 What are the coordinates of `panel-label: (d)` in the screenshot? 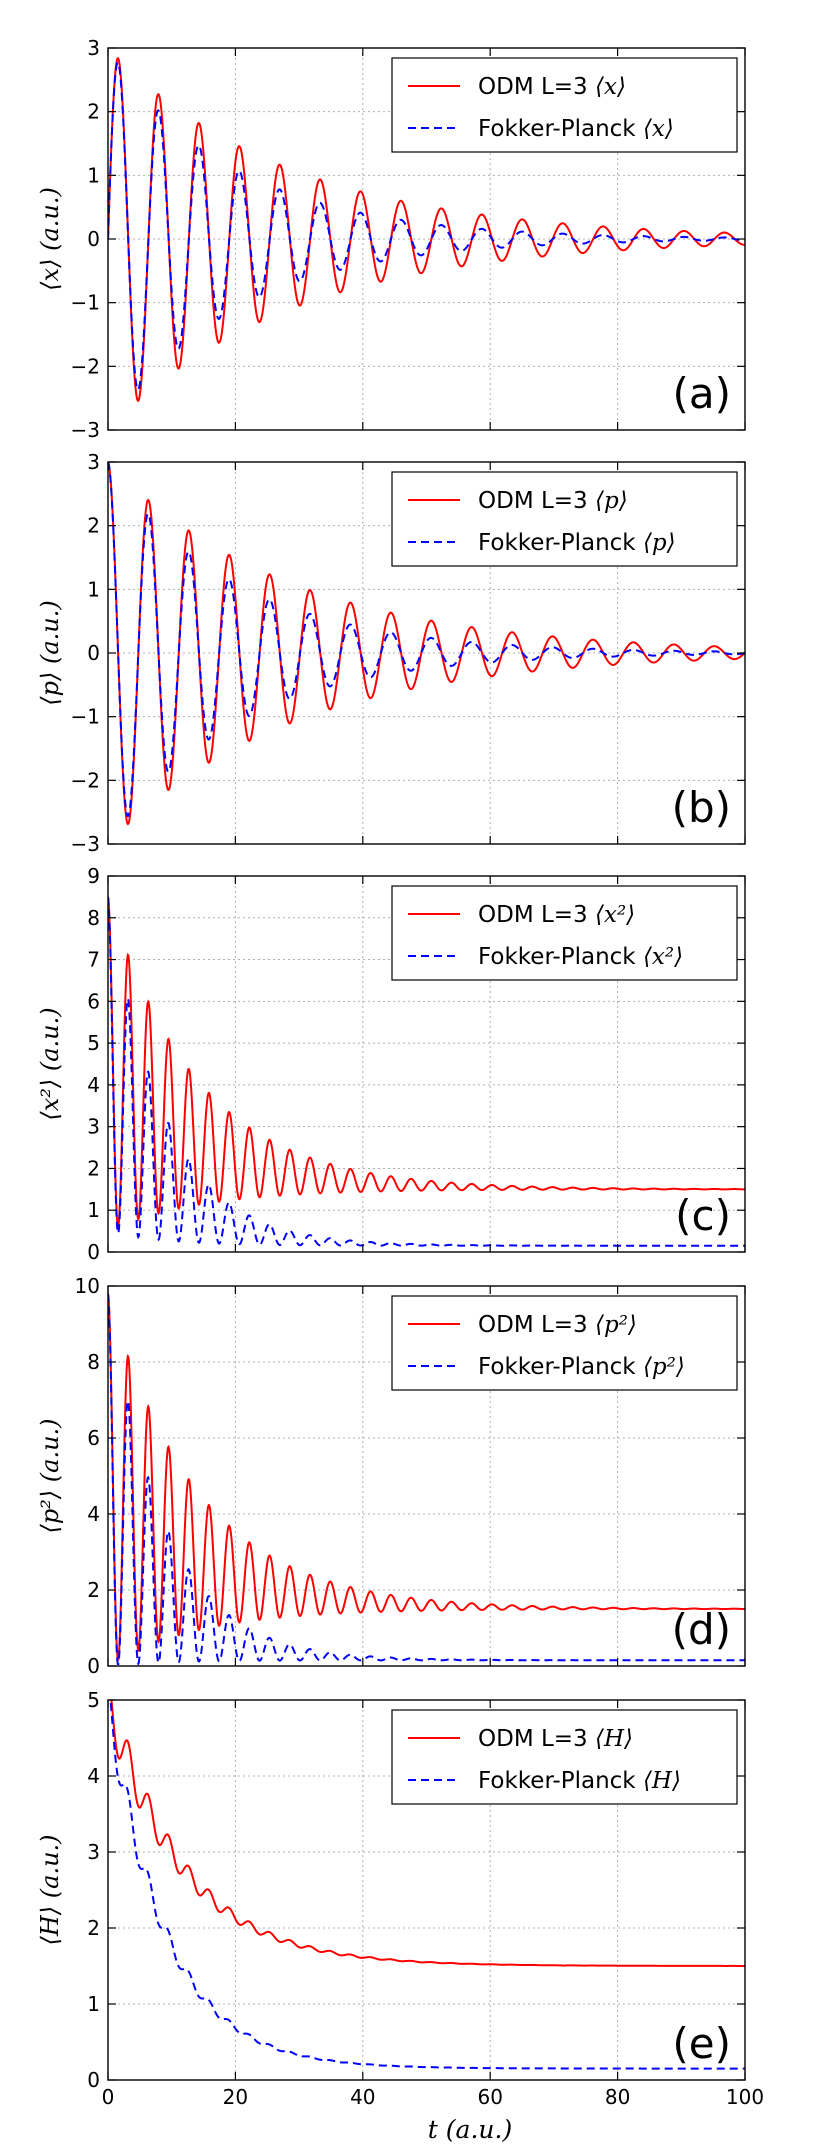 It's located at (701, 1629).